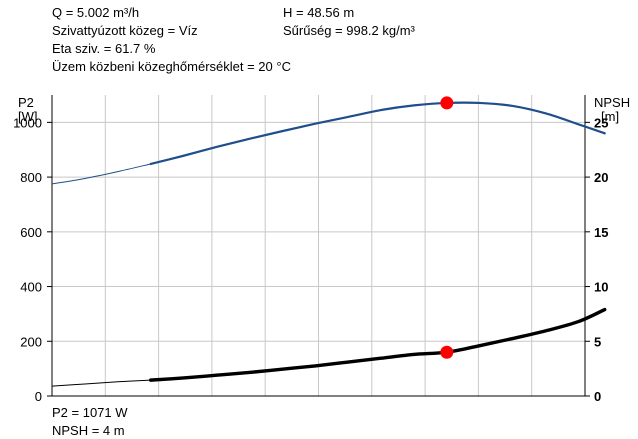 The height and width of the screenshot is (439, 638). I want to click on left-tick-label: 0, so click(38, 396).